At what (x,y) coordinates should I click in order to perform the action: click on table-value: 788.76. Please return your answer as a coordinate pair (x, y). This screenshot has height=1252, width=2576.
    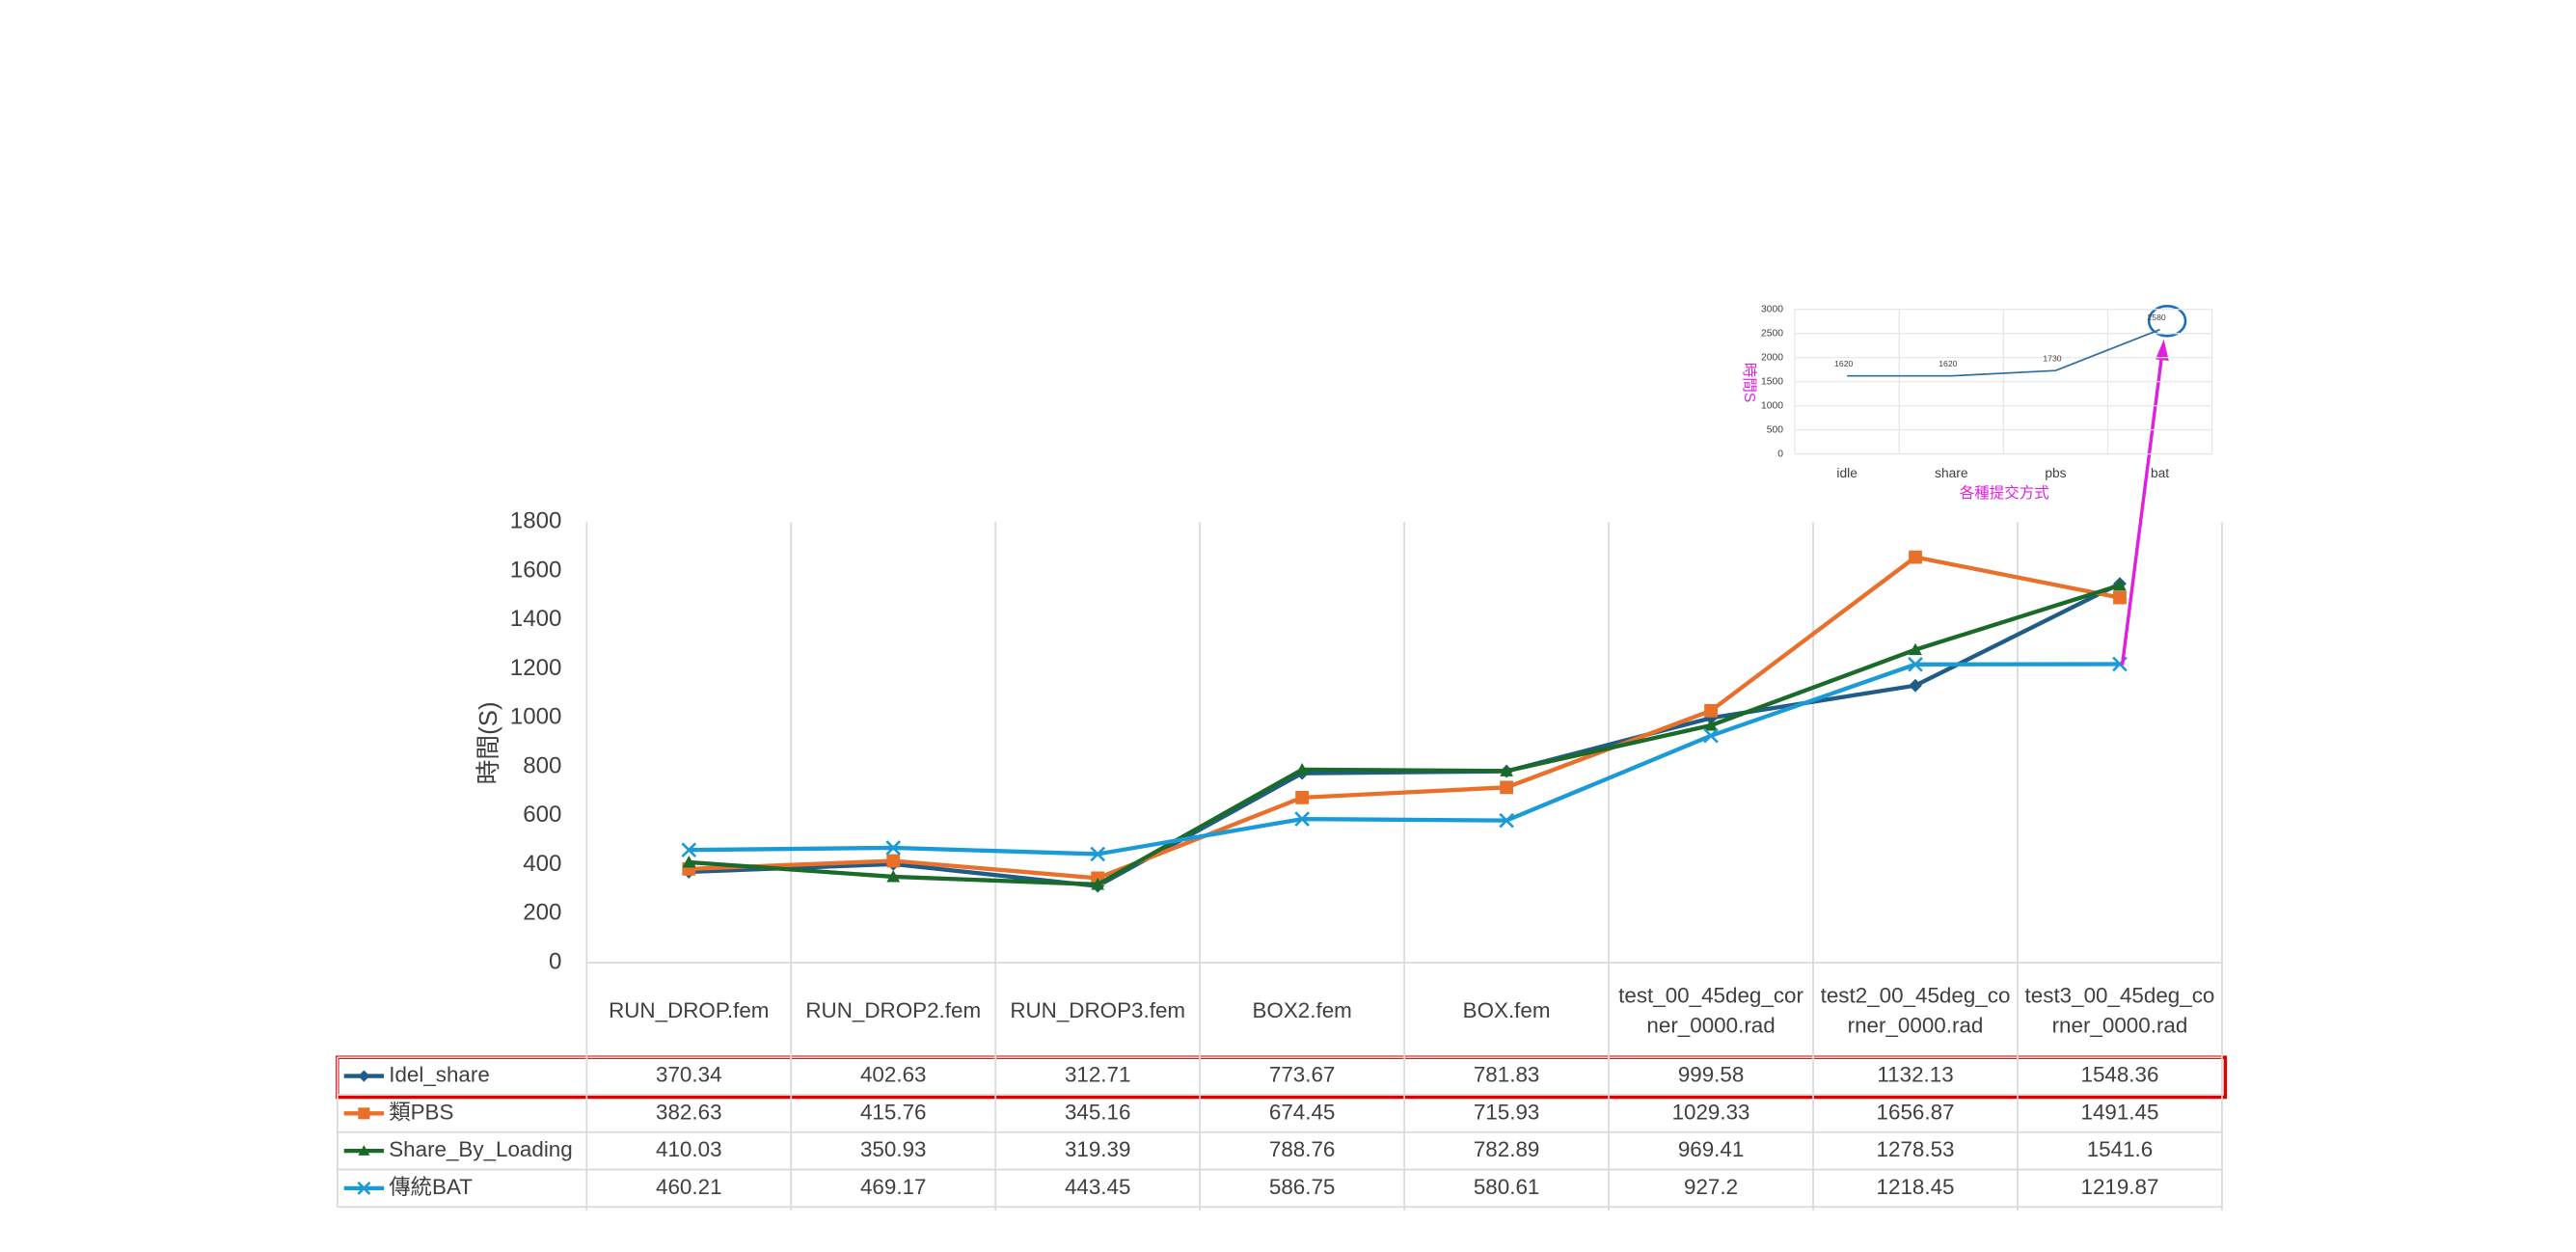
    Looking at the image, I should click on (1302, 1149).